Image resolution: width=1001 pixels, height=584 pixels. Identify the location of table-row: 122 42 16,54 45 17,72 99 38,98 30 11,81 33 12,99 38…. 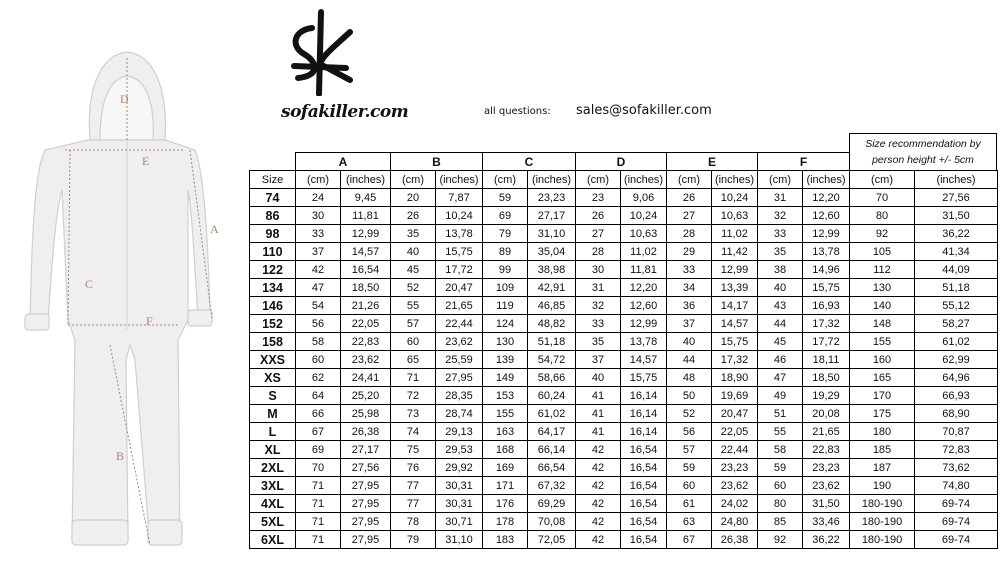
(623, 269).